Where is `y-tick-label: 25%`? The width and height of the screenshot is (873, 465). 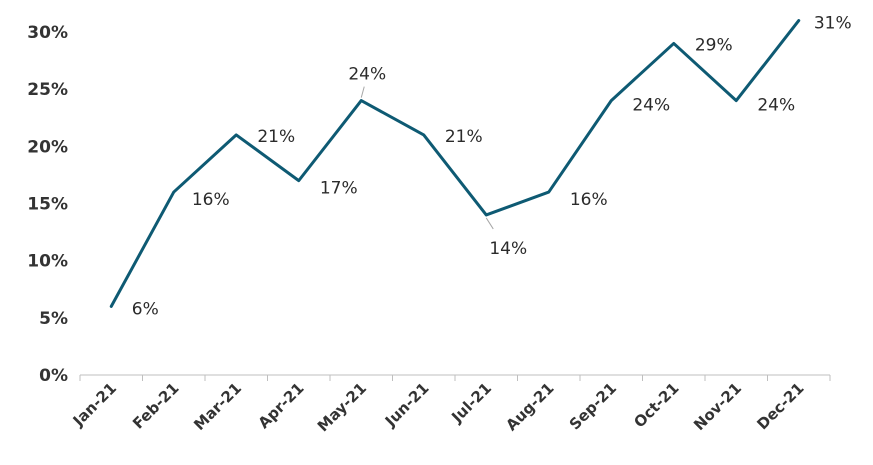 y-tick-label: 25% is located at coordinates (47, 90).